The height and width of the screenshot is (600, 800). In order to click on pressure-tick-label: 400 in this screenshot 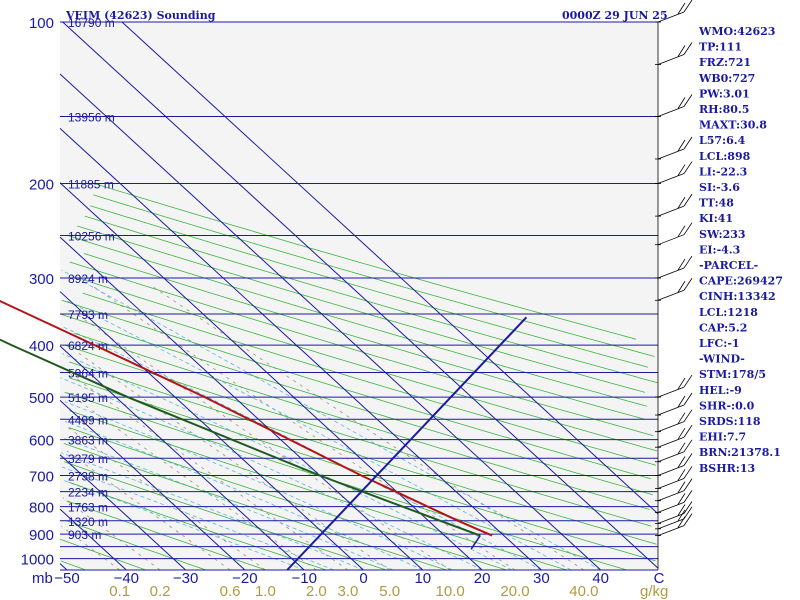, I will do `click(41, 346)`.